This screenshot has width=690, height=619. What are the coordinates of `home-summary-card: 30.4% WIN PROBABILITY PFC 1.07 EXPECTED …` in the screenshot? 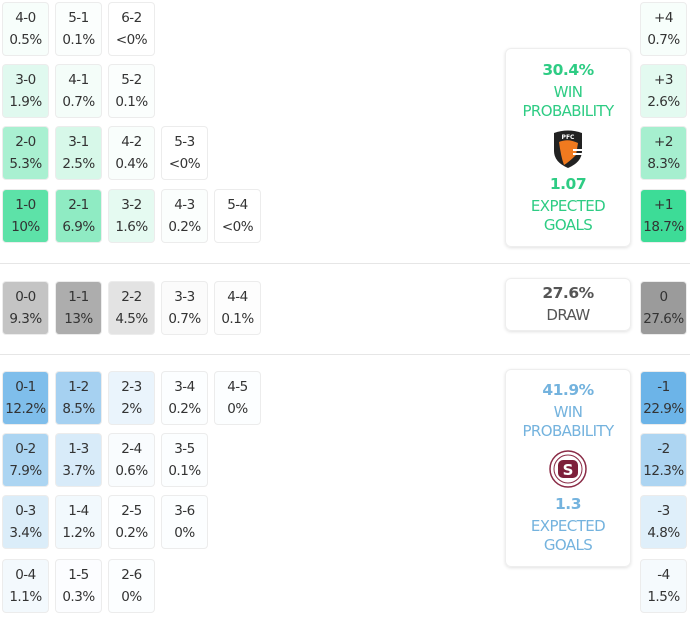 It's located at (568, 147).